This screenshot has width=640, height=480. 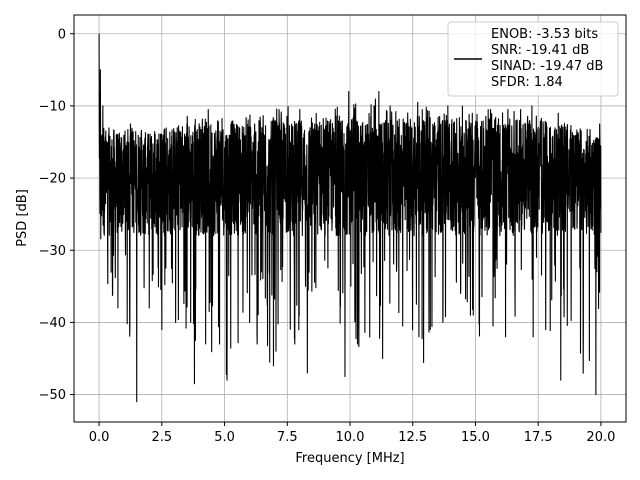 What do you see at coordinates (538, 437) in the screenshot?
I see `x-tick-label: 17.5` at bounding box center [538, 437].